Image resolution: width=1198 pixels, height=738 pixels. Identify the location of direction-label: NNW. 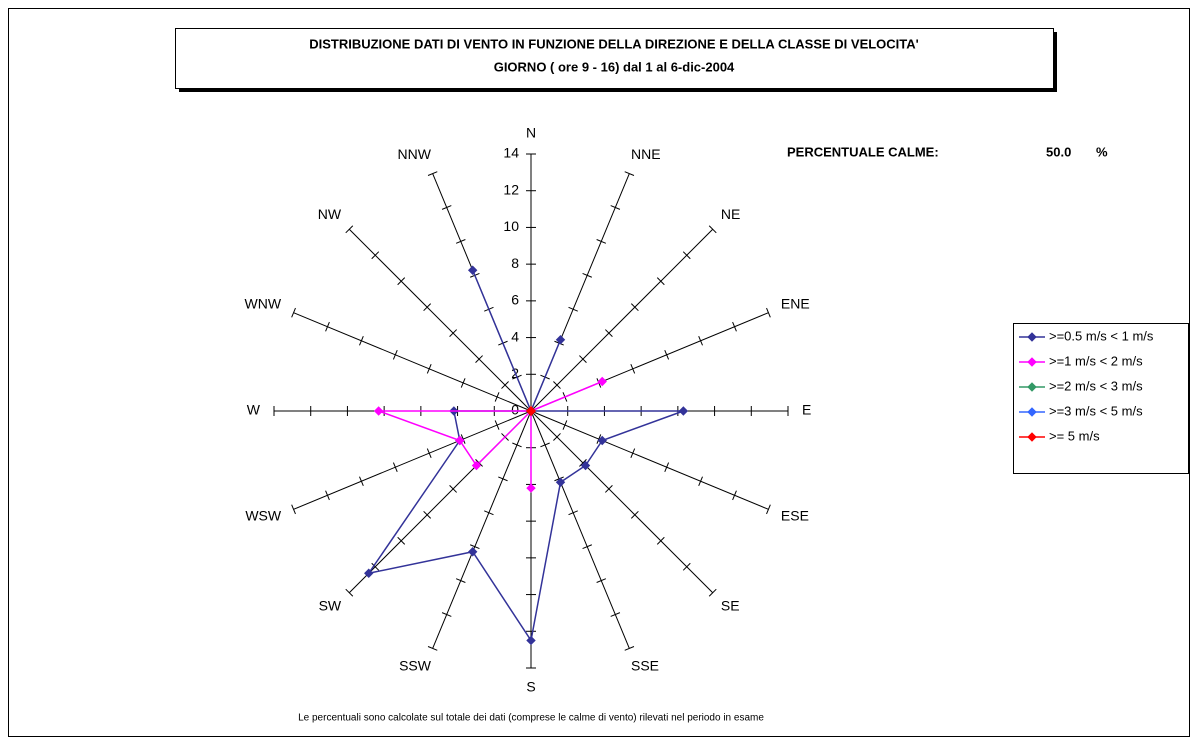
(415, 154).